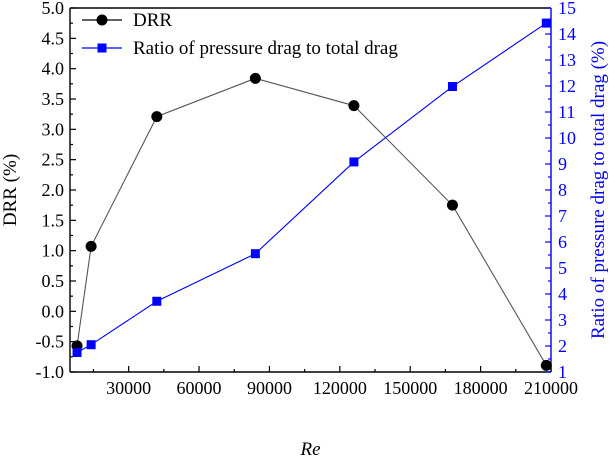  Describe the element at coordinates (551, 388) in the screenshot. I see `x-tick-label: 210000` at that location.